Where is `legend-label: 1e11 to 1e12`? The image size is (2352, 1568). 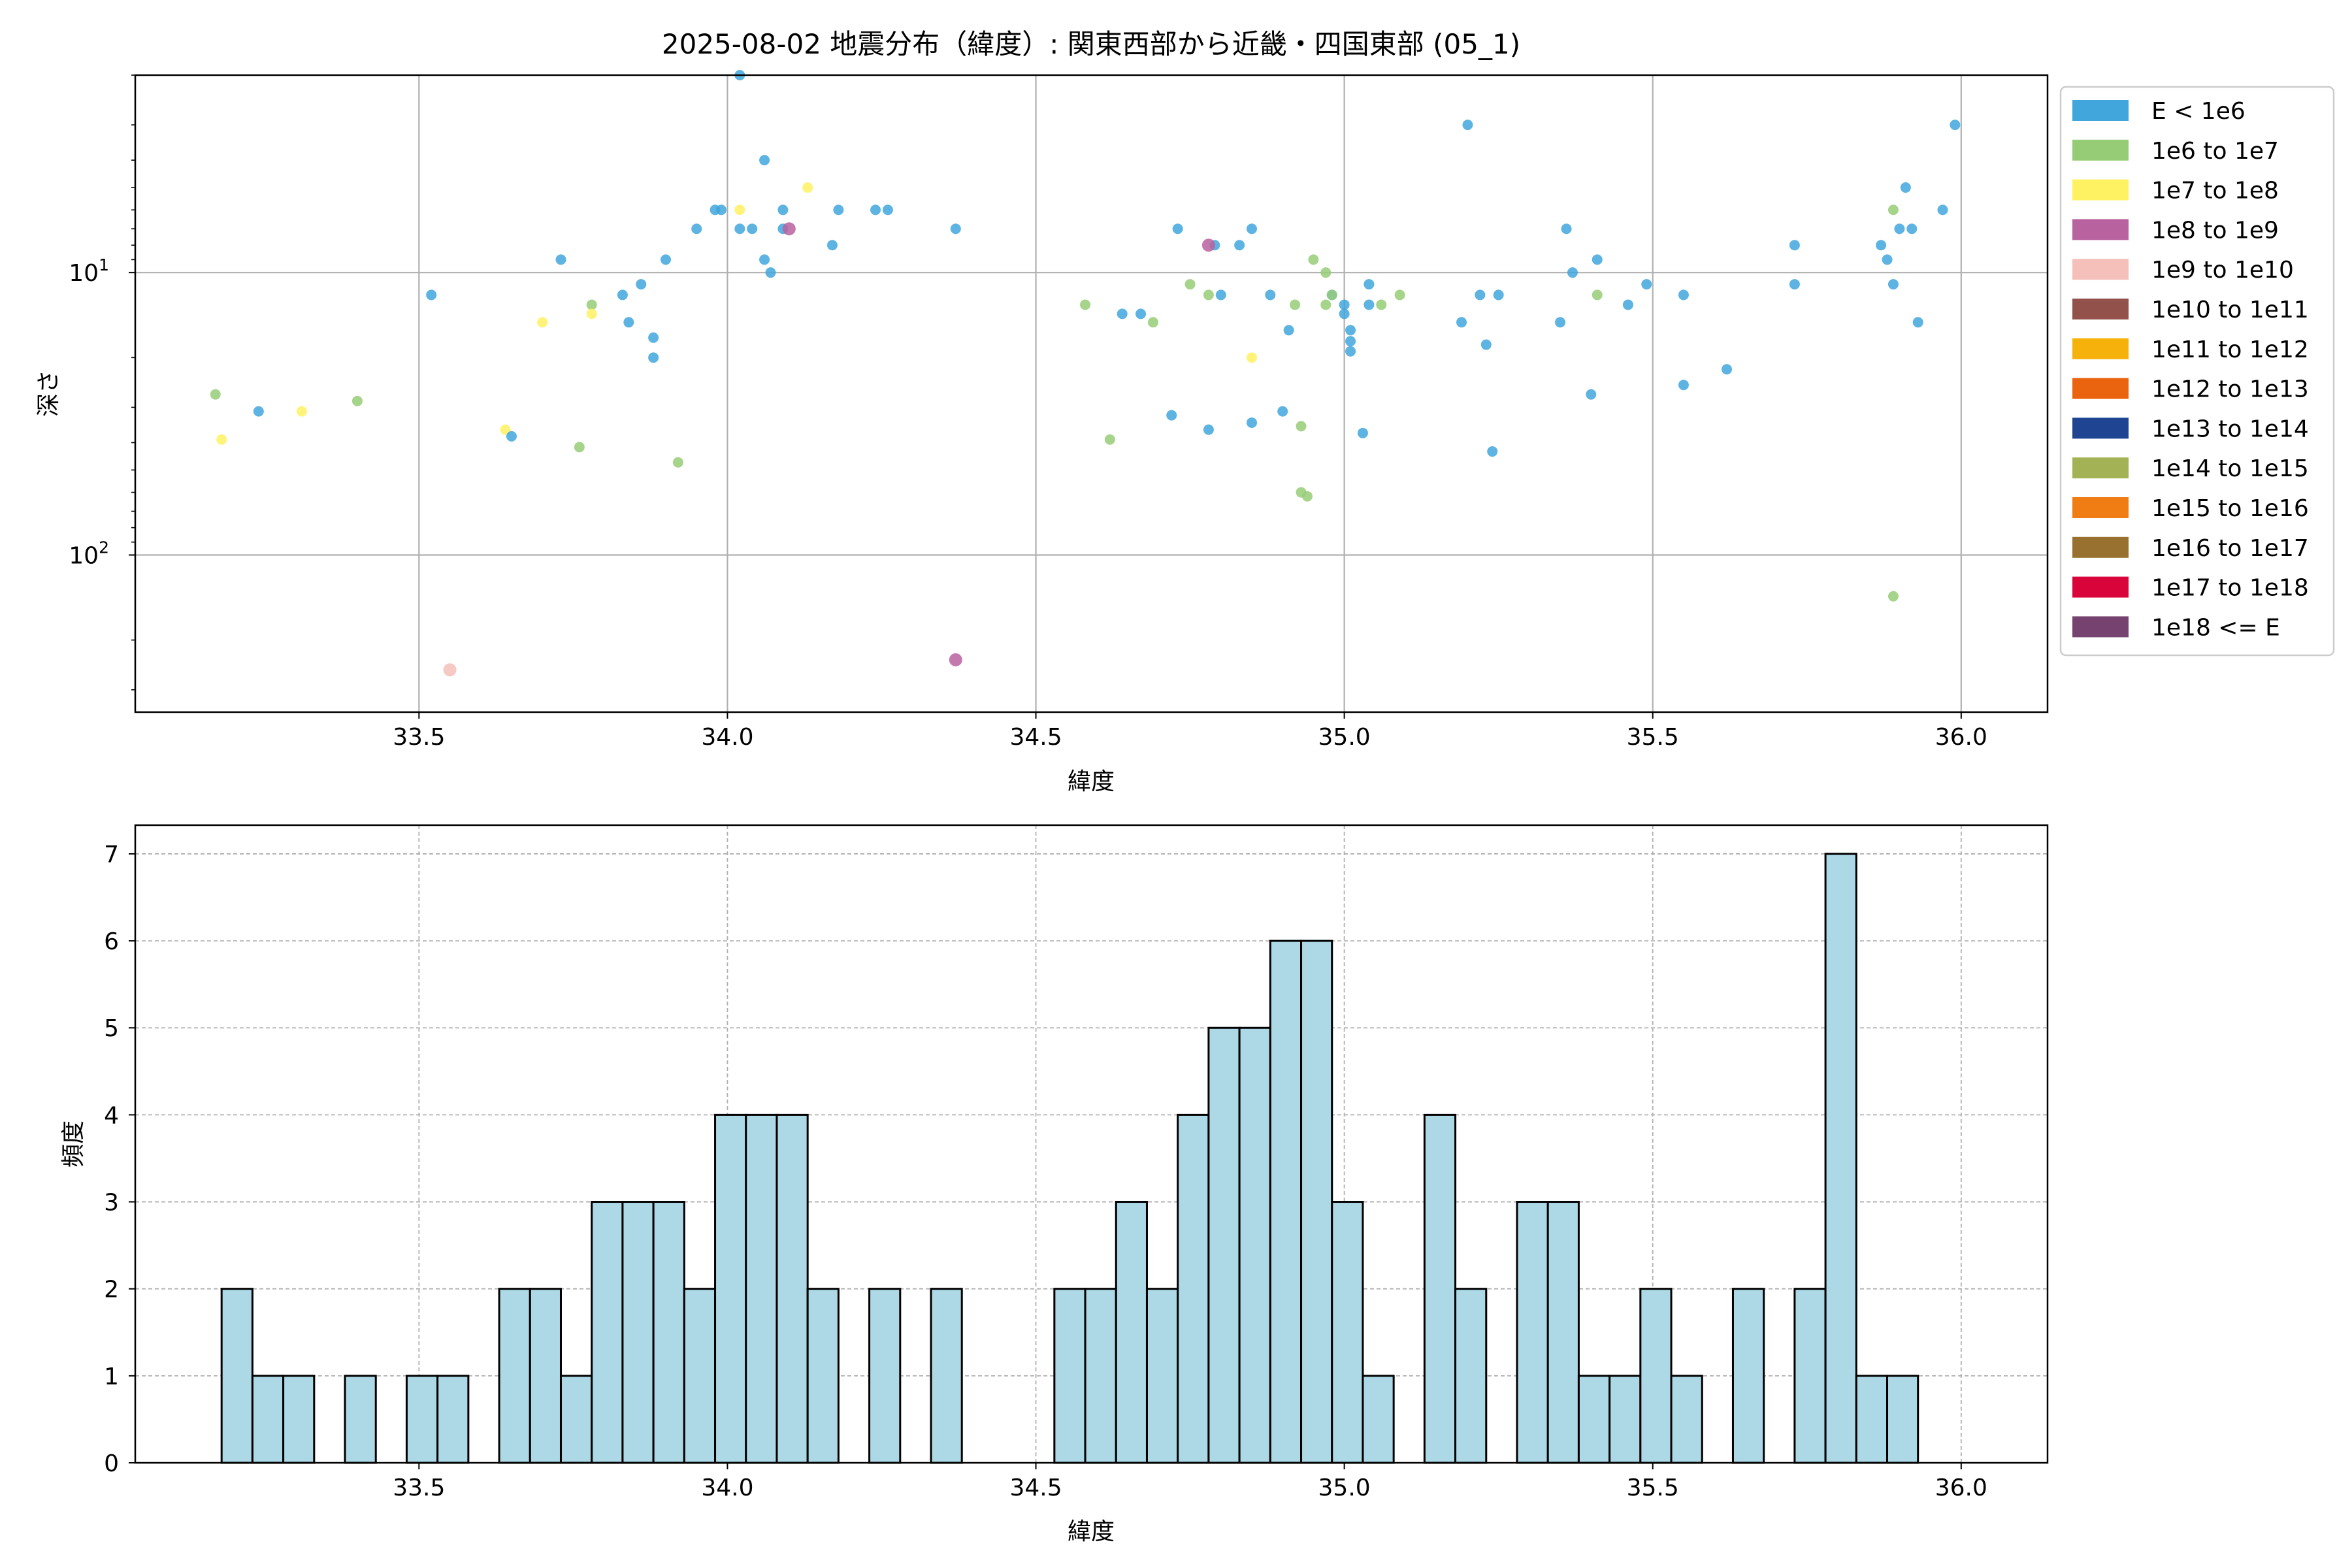 legend-label: 1e11 to 1e12 is located at coordinates (2230, 349).